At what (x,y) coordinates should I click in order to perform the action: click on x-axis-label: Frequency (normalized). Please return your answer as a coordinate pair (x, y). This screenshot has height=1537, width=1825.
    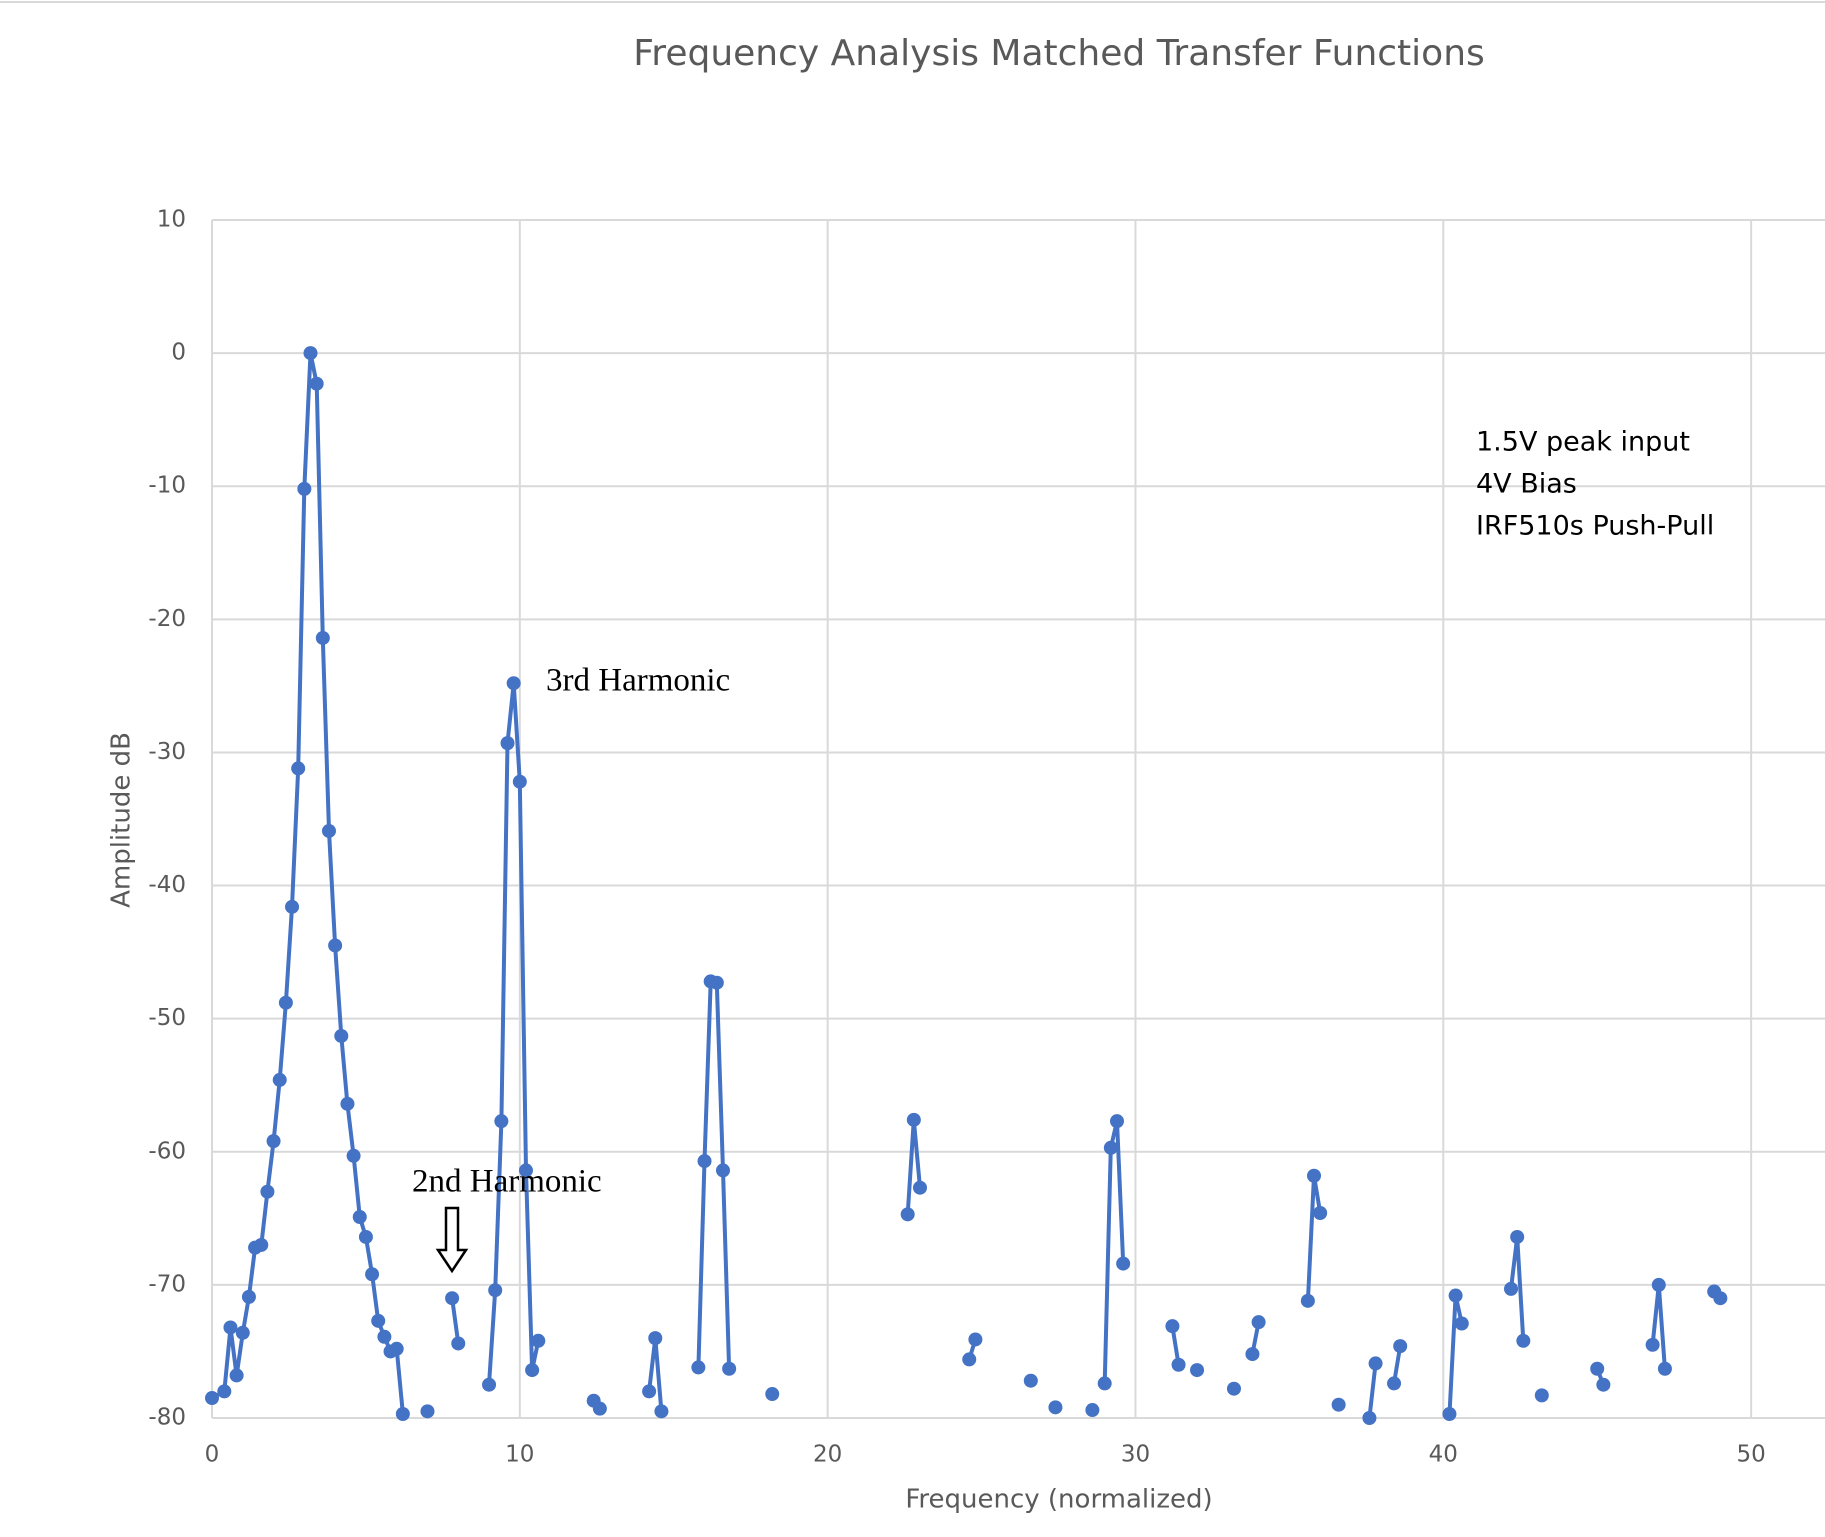
    Looking at the image, I should click on (1058, 1500).